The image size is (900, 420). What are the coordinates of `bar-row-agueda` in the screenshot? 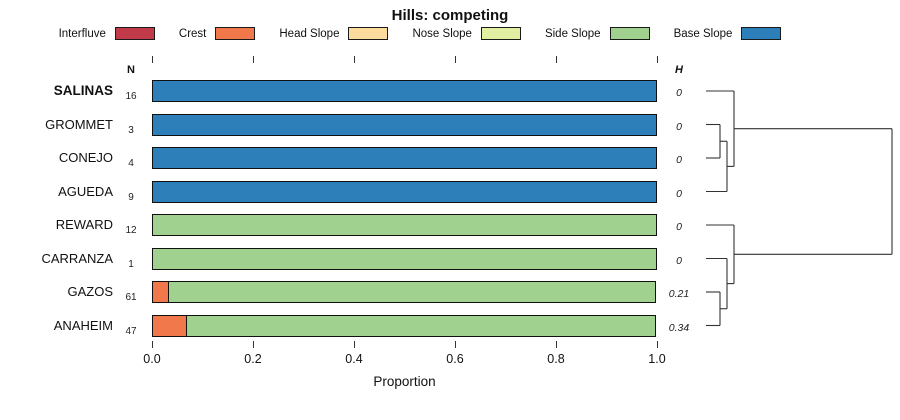 It's located at (404, 191).